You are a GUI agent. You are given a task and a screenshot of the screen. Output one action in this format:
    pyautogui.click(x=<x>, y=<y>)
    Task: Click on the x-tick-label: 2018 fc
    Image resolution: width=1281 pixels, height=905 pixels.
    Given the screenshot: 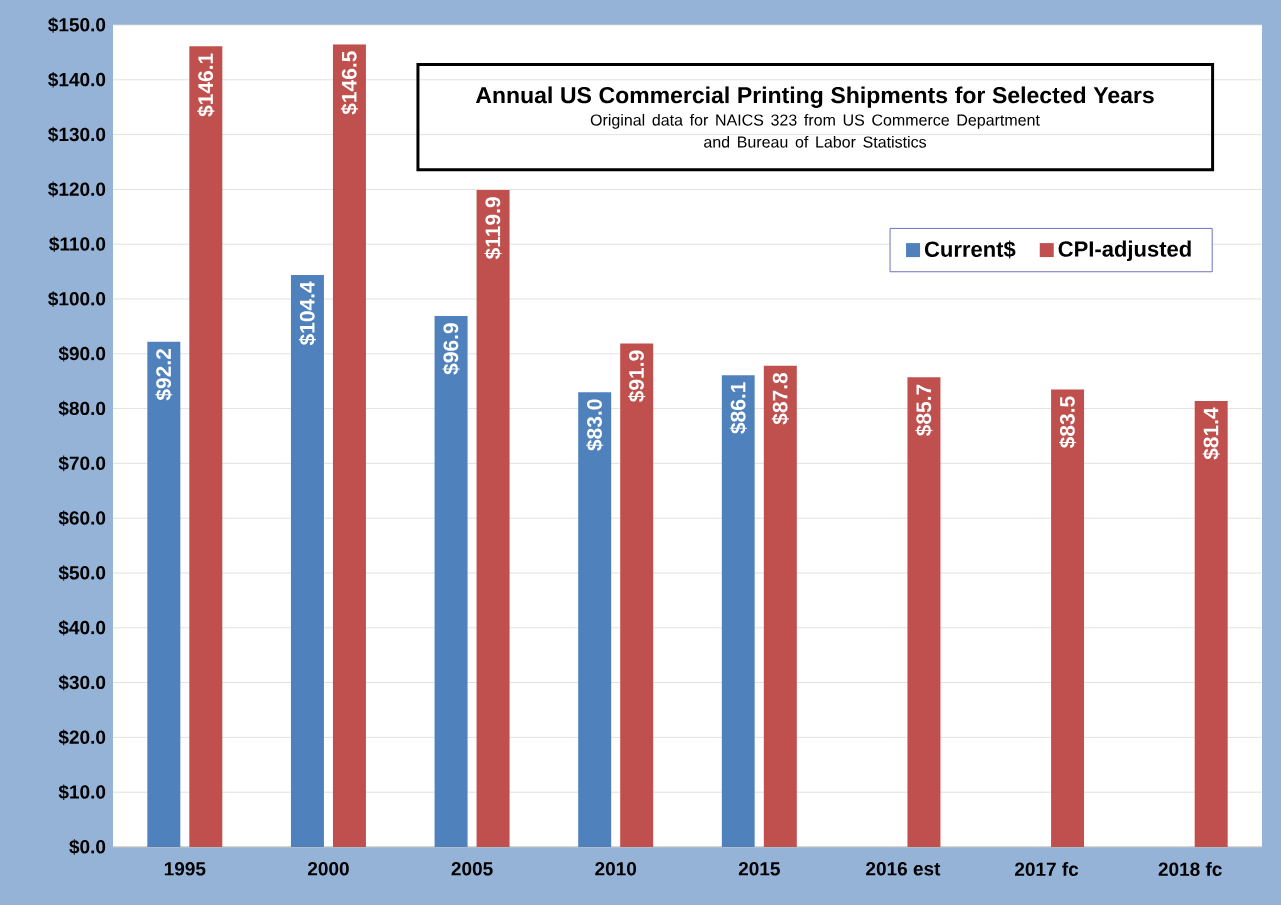 What is the action you would take?
    pyautogui.click(x=1190, y=869)
    